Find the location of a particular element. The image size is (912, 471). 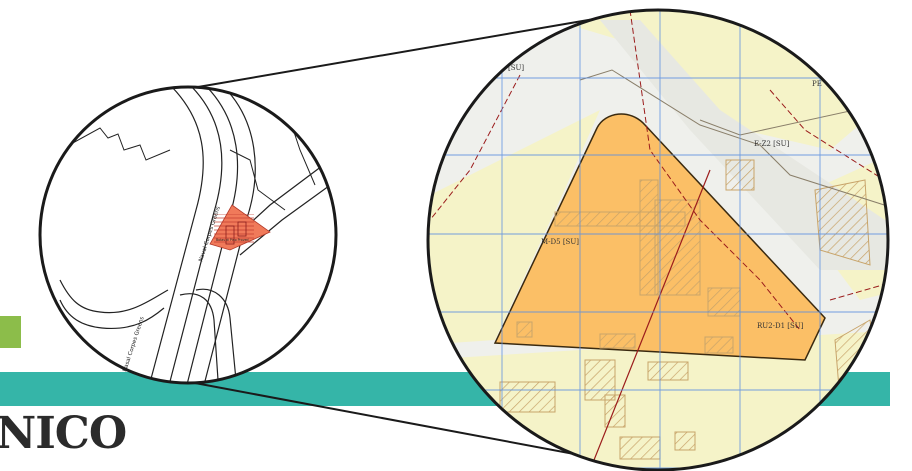

zone-label-pe: PE is located at coordinates (817, 84).